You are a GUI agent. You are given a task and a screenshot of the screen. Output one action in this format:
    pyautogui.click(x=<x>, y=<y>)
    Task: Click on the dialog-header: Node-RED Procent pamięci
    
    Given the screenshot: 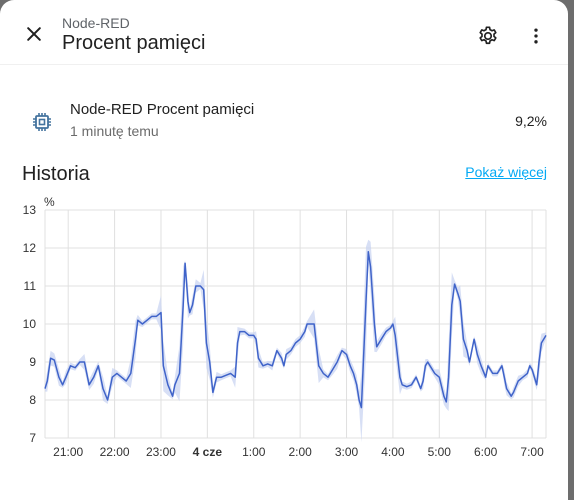 What is the action you would take?
    pyautogui.click(x=284, y=32)
    